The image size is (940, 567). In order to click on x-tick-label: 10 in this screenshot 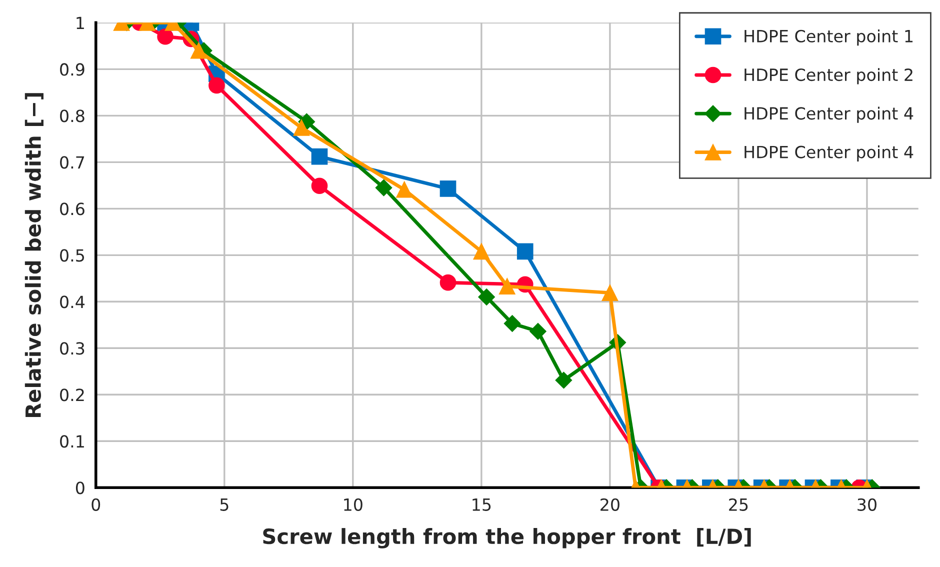, I will do `click(353, 504)`.